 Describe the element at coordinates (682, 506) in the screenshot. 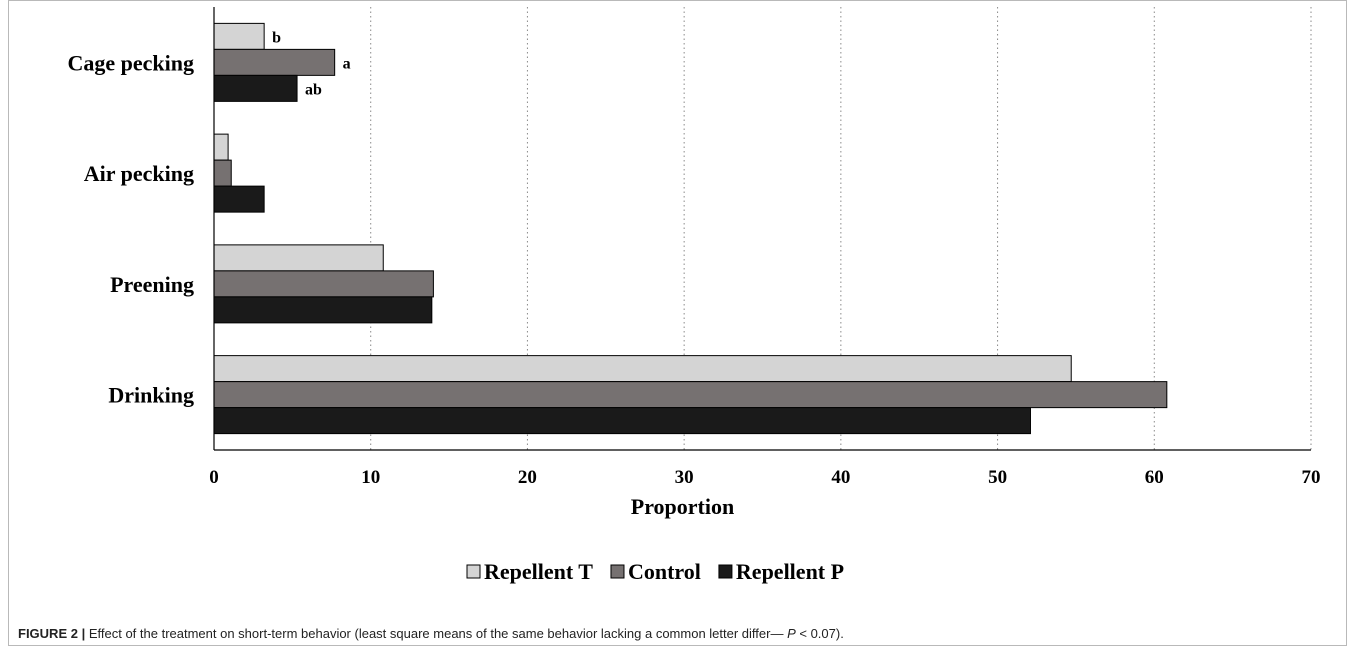

I see `x-axis-title: Proportion` at that location.